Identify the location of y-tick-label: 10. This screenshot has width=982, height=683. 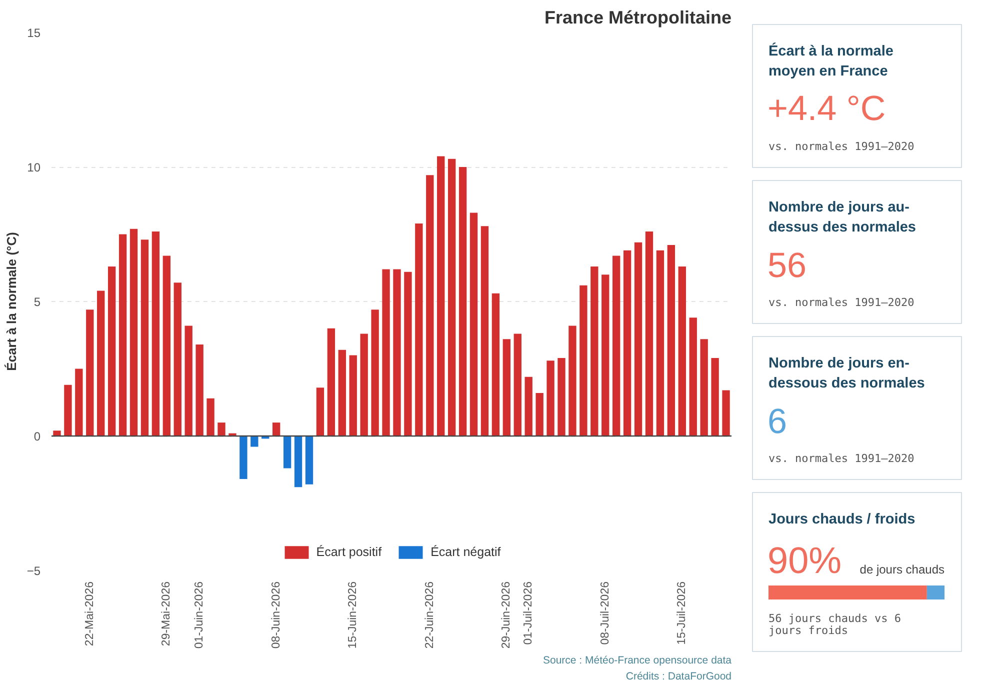
(34, 167).